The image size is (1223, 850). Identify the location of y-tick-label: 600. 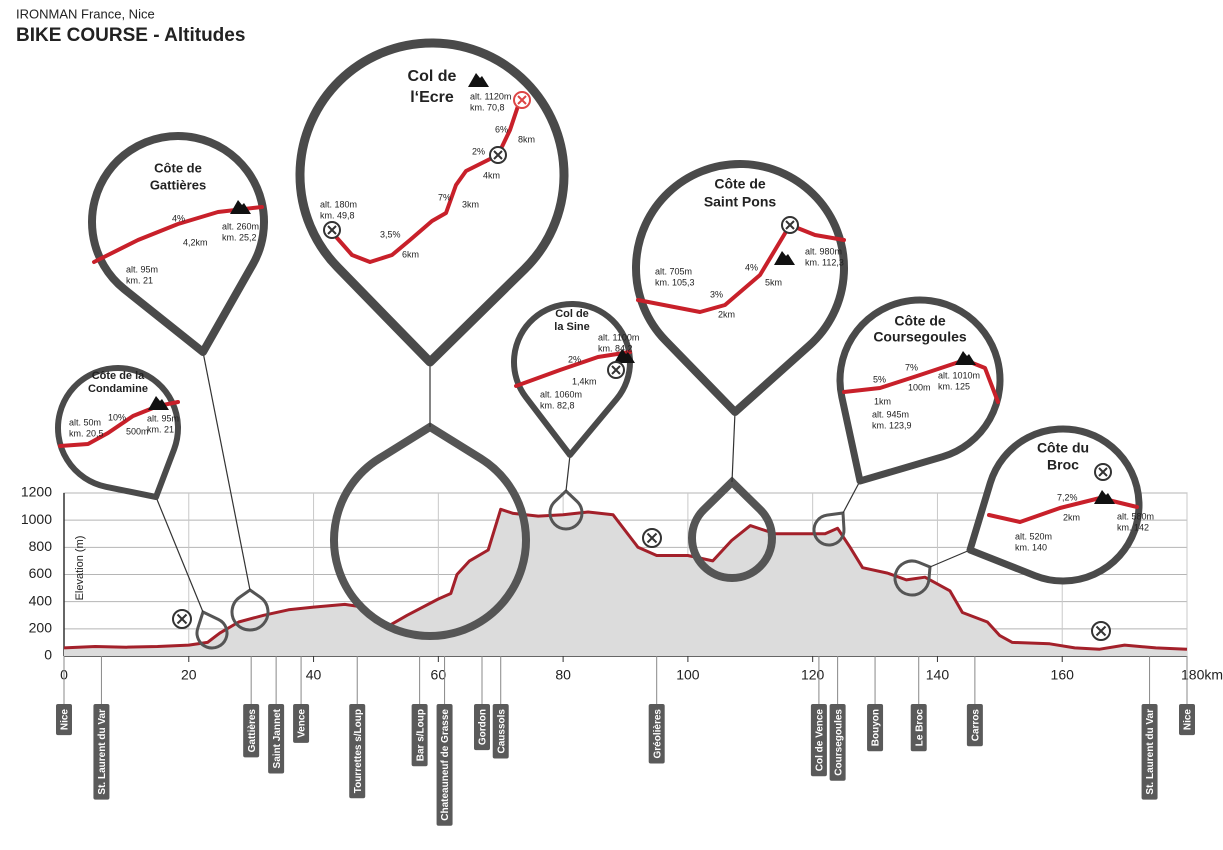
(41, 573).